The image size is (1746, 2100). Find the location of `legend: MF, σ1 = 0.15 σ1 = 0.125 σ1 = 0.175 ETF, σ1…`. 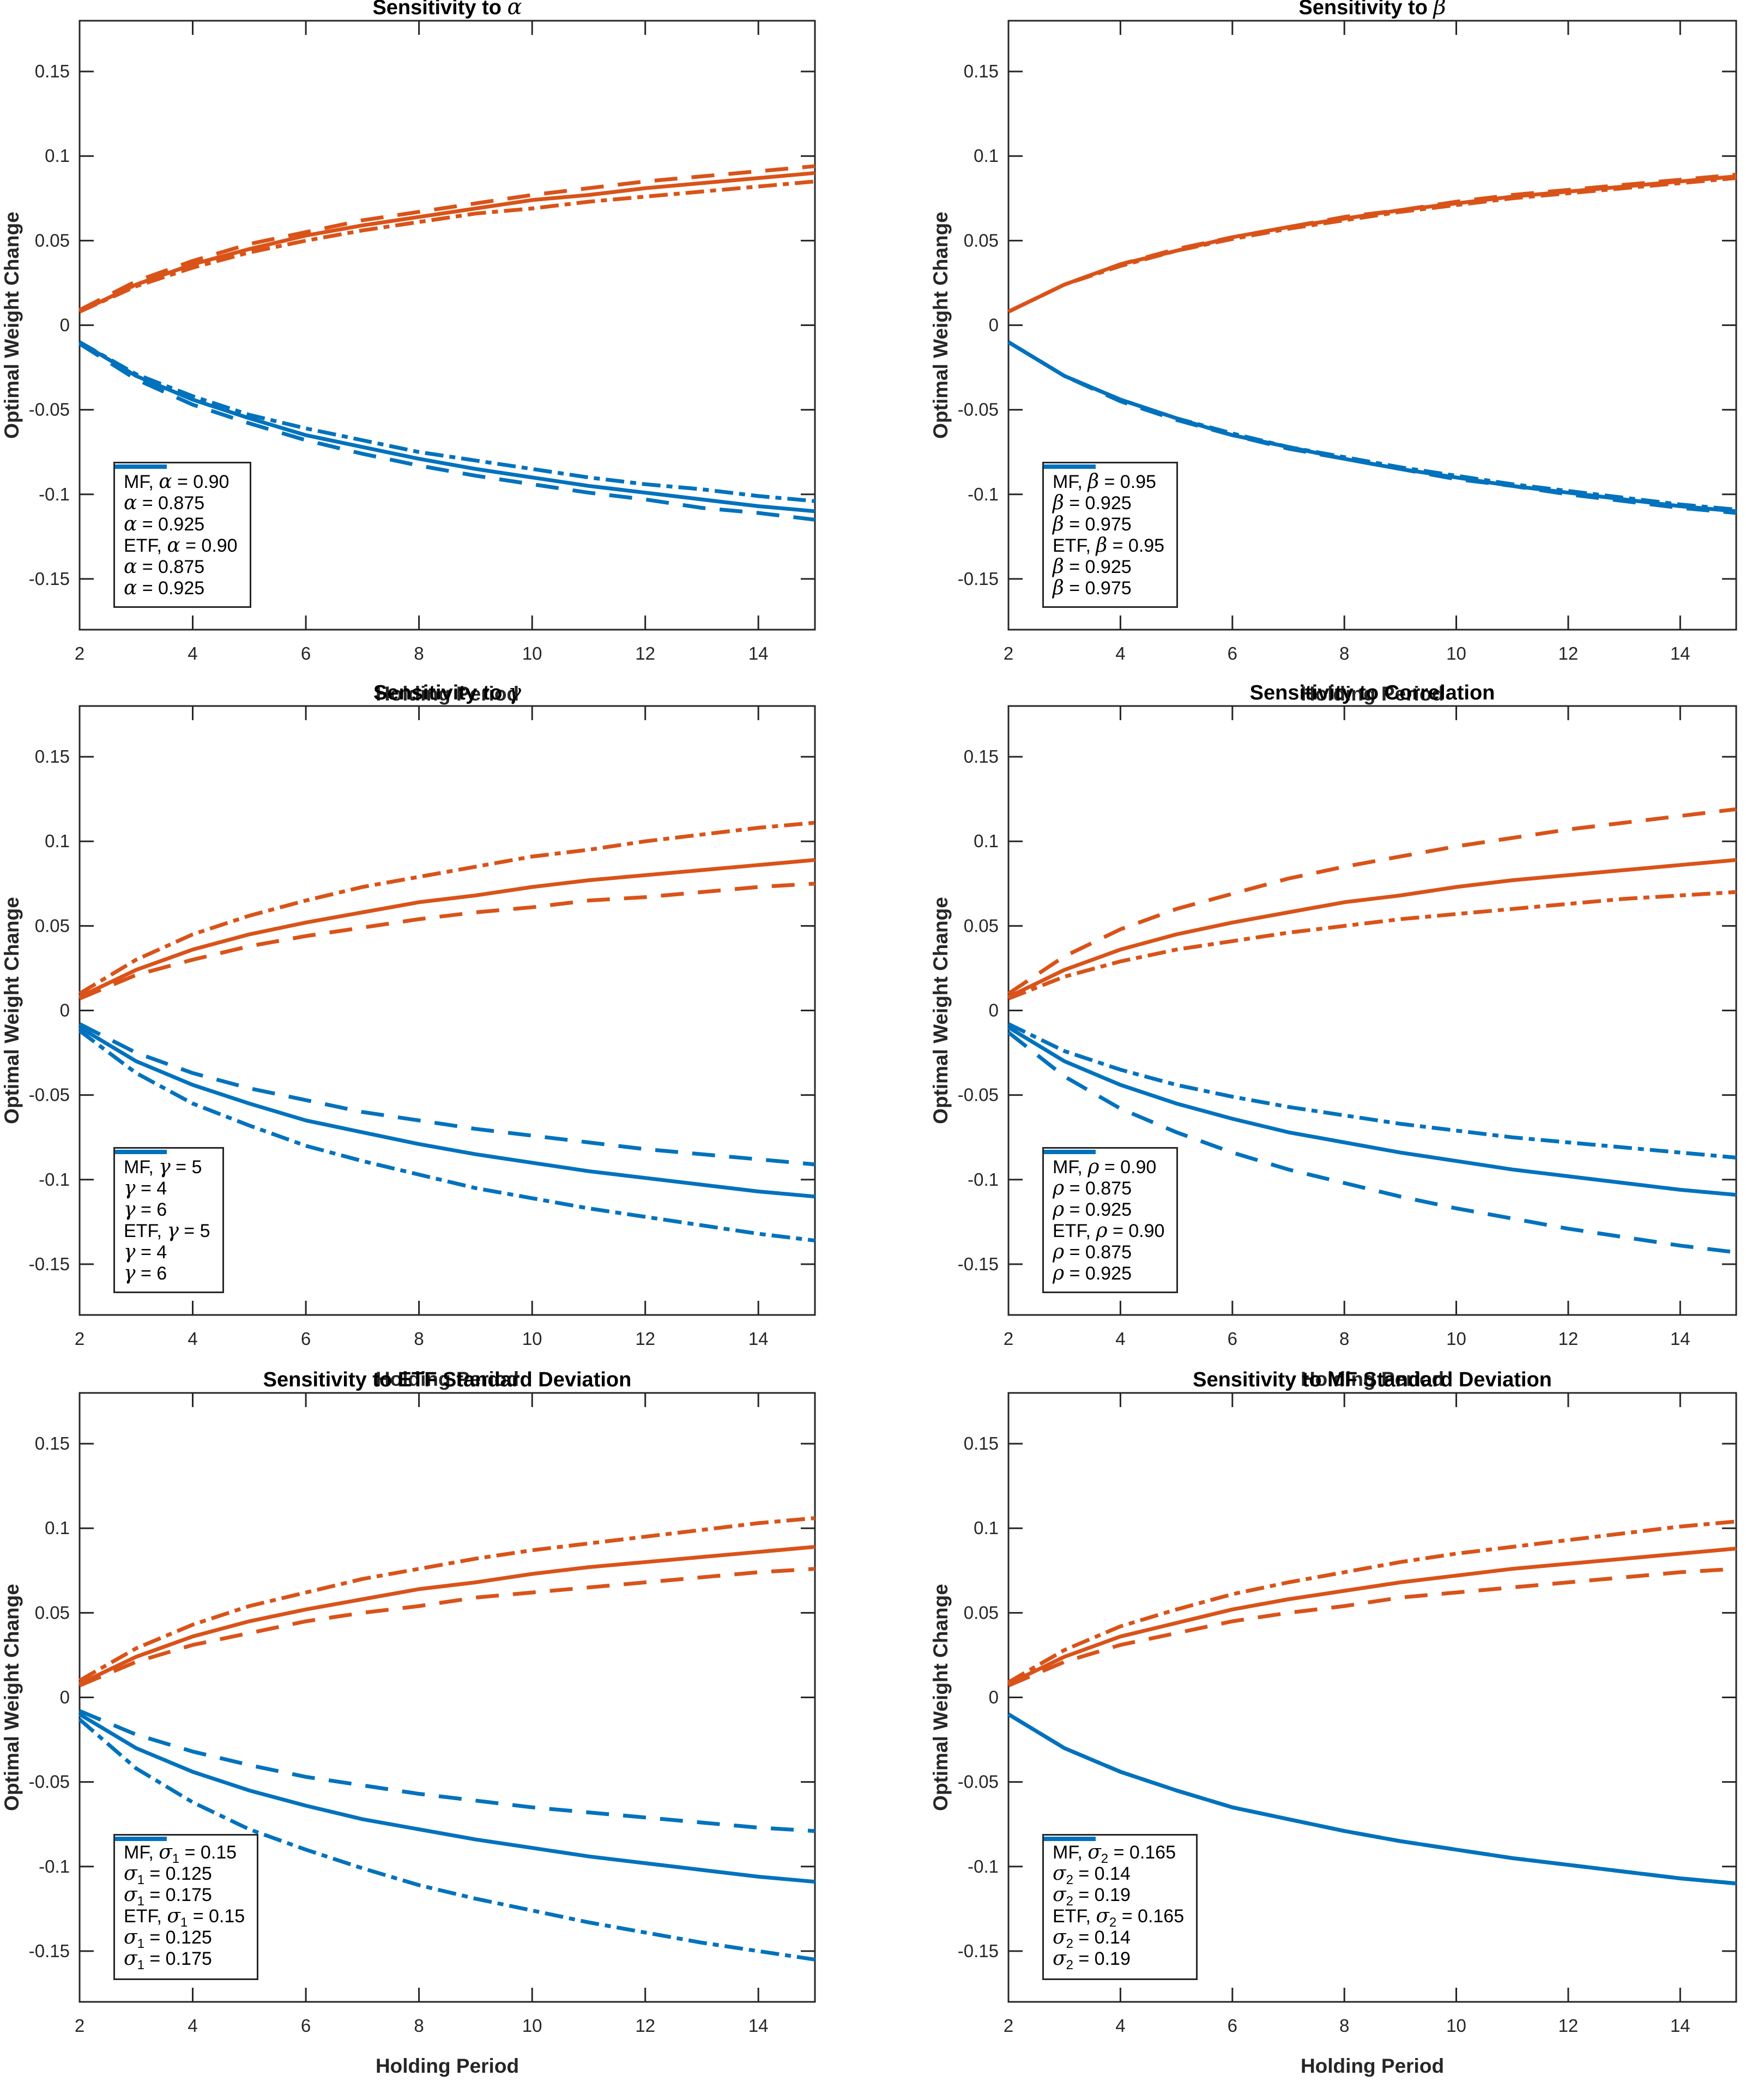

legend: MF, σ1 = 0.15 σ1 = 0.125 σ1 = 0.175 ETF, σ1… is located at coordinates (186, 1907).